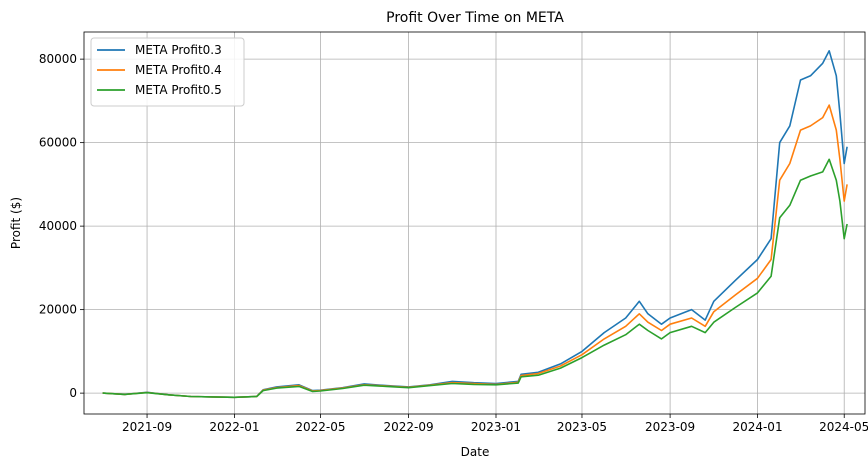  Describe the element at coordinates (147, 427) in the screenshot. I see `x-tick-label: 2021-09` at that location.